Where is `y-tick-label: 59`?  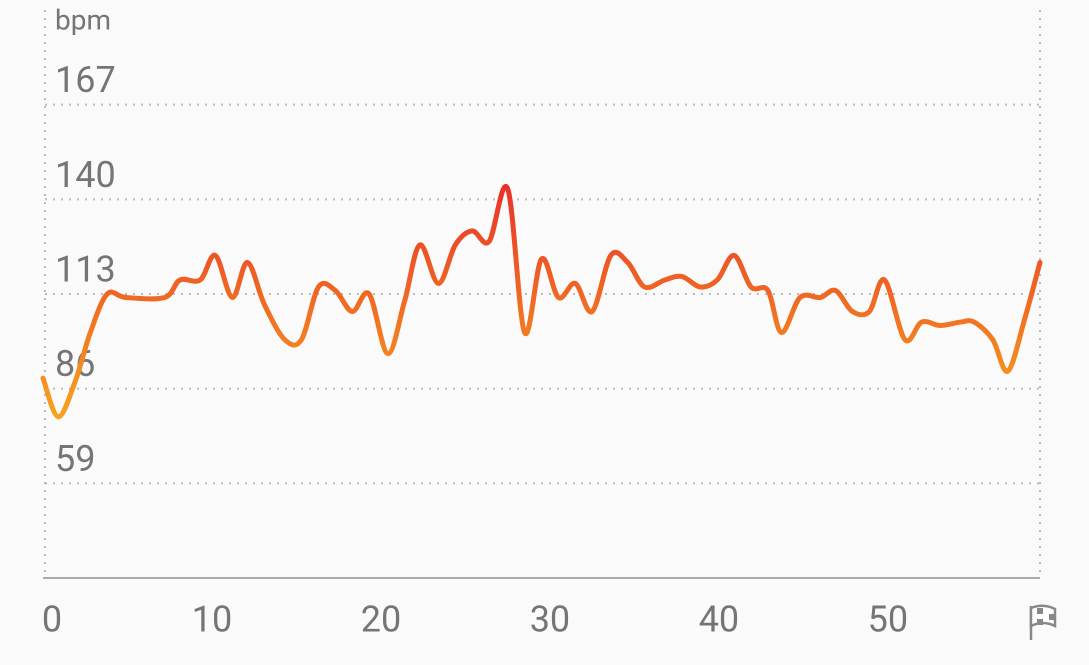
y-tick-label: 59 is located at coordinates (75, 459).